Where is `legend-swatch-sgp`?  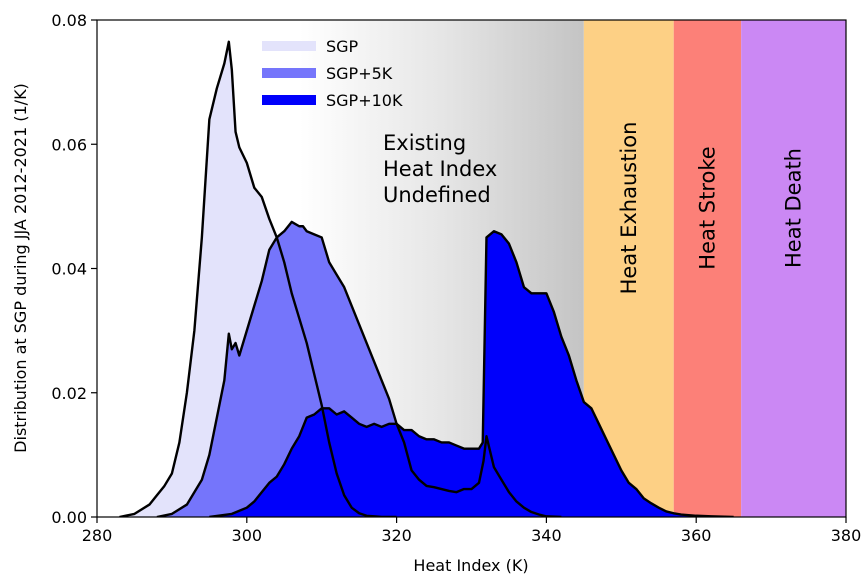
legend-swatch-sgp is located at coordinates (289, 46).